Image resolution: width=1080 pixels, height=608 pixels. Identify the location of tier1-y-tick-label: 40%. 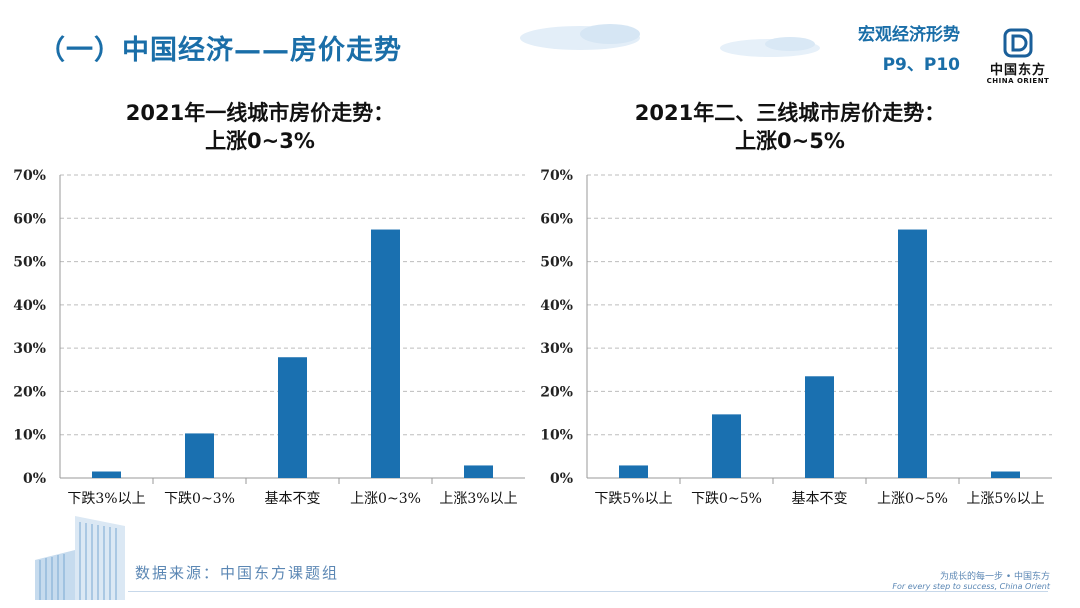
(29, 306).